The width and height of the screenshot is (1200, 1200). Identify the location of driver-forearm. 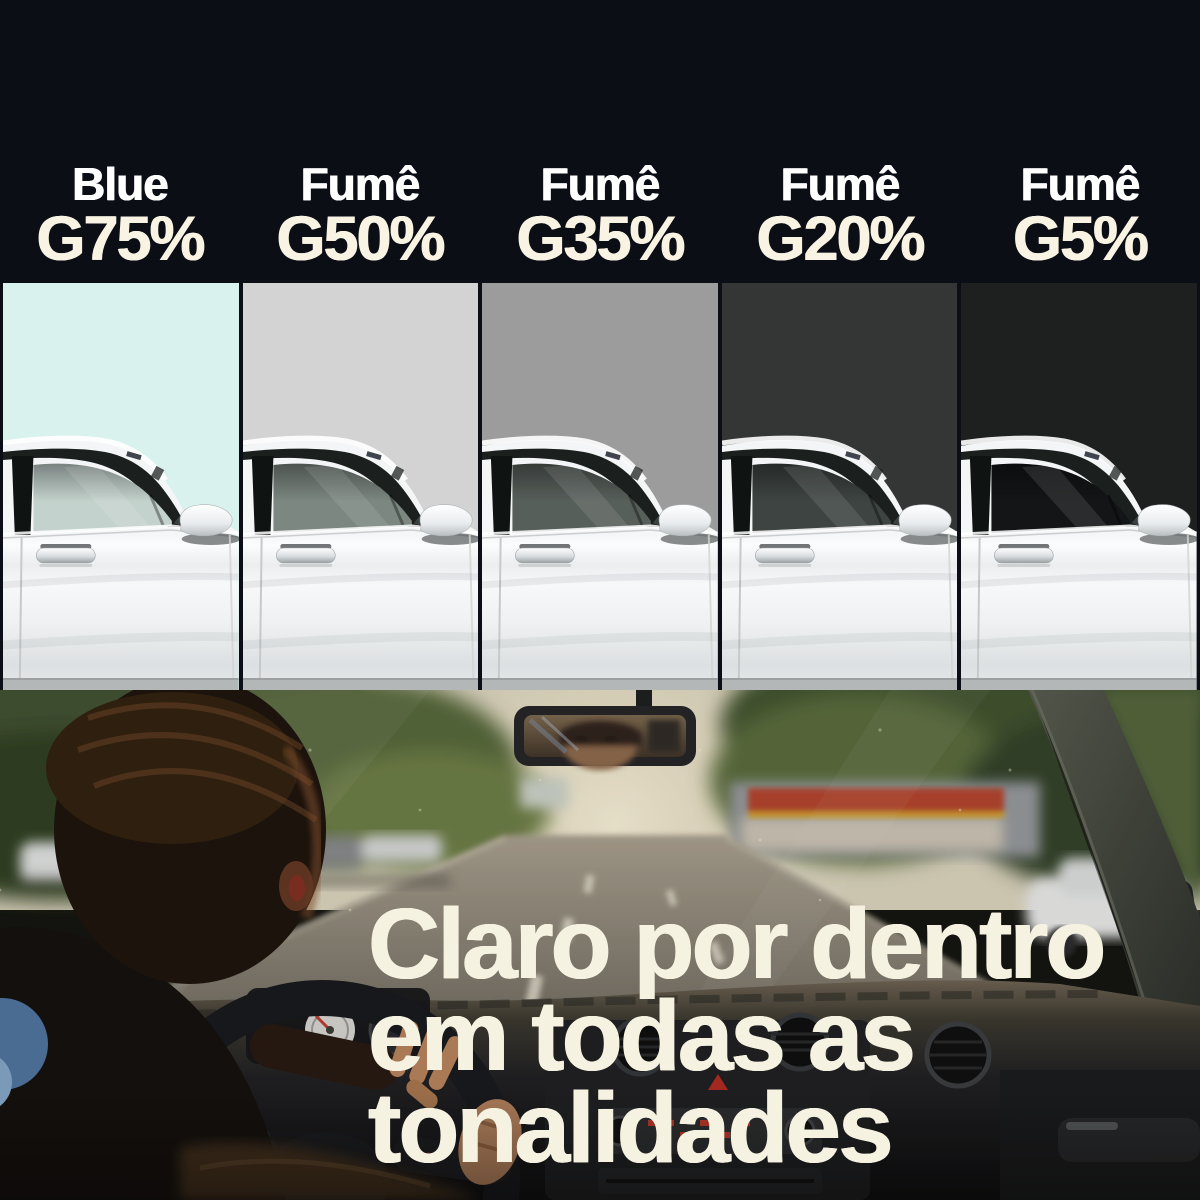
(323, 1057).